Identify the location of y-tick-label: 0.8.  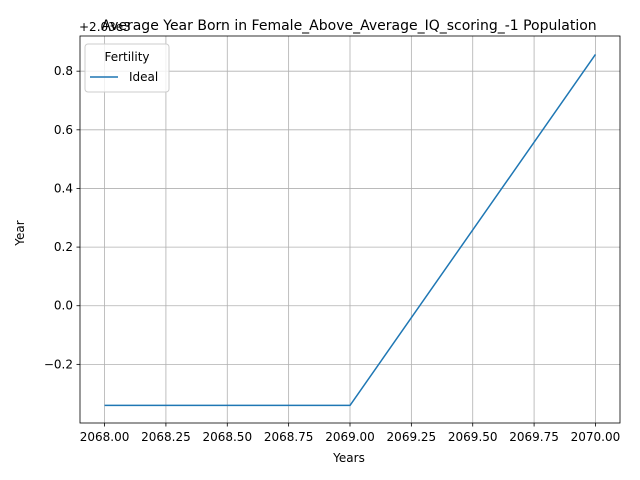
(63, 71).